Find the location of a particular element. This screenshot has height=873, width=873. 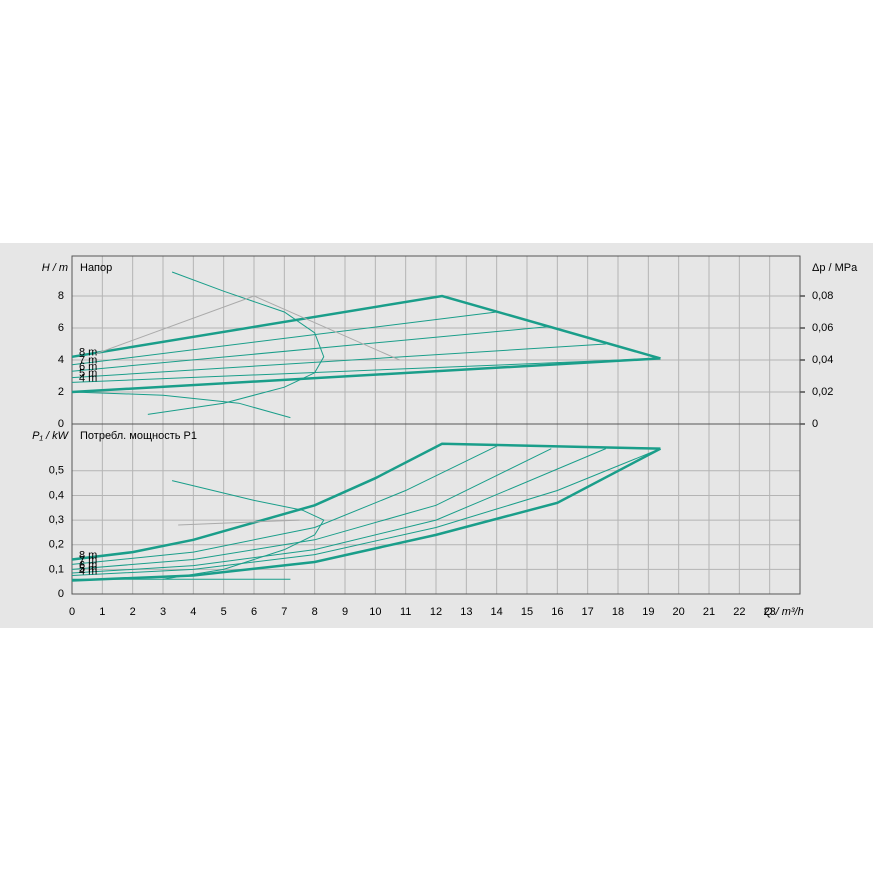

panel-title: Напор is located at coordinates (96, 268).